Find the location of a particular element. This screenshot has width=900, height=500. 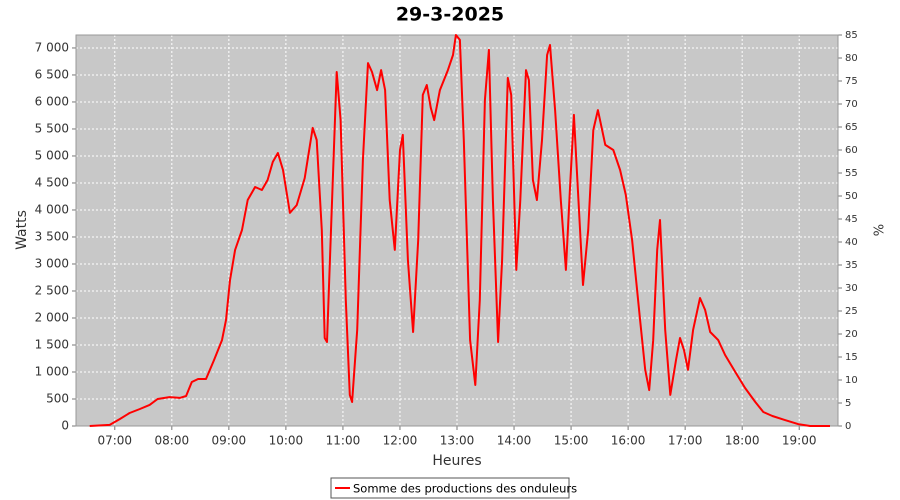

x-tick-label: 13:00 is located at coordinates (457, 441).